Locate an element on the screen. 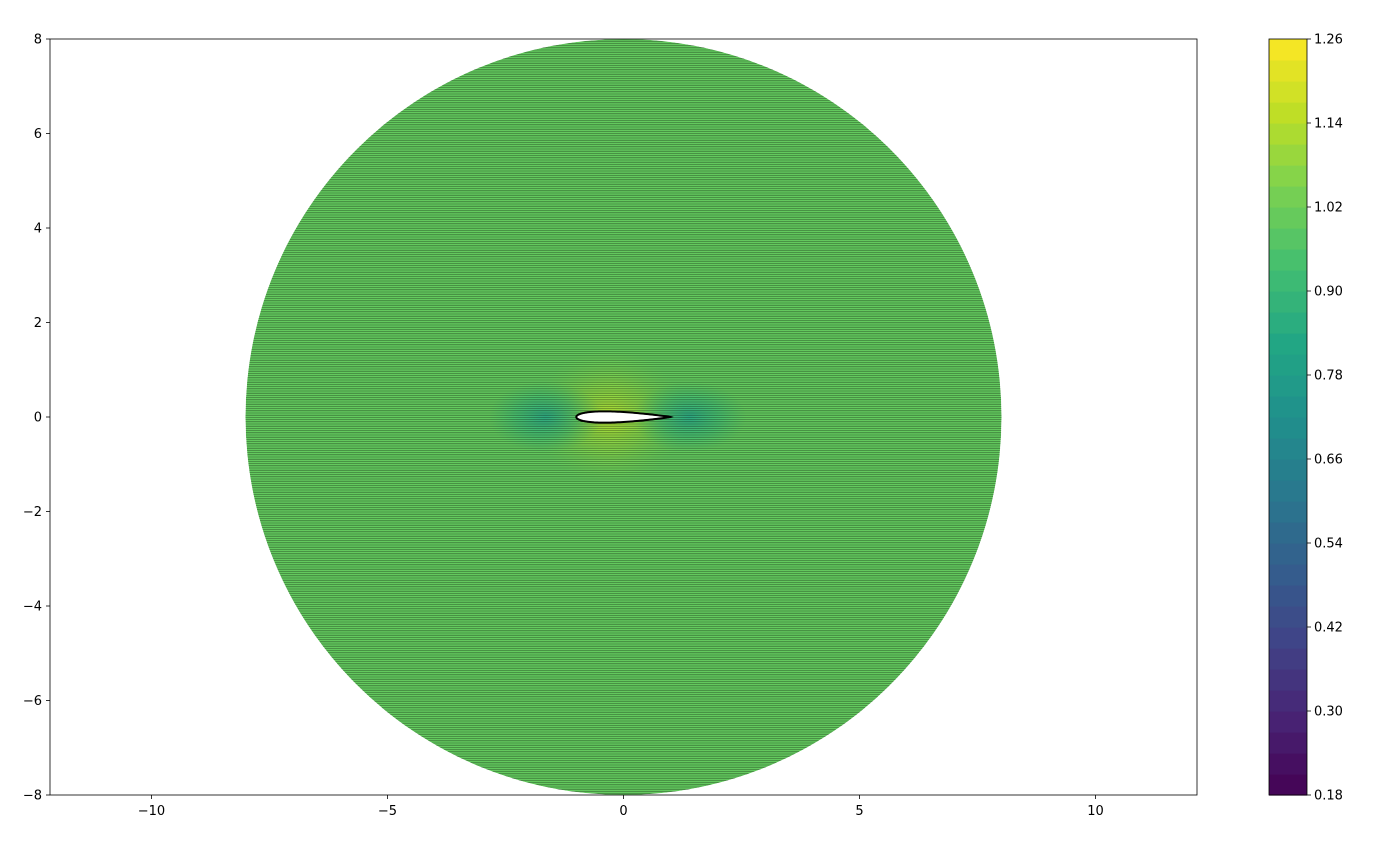 The width and height of the screenshot is (1374, 845). airfoil-outline is located at coordinates (624, 417).